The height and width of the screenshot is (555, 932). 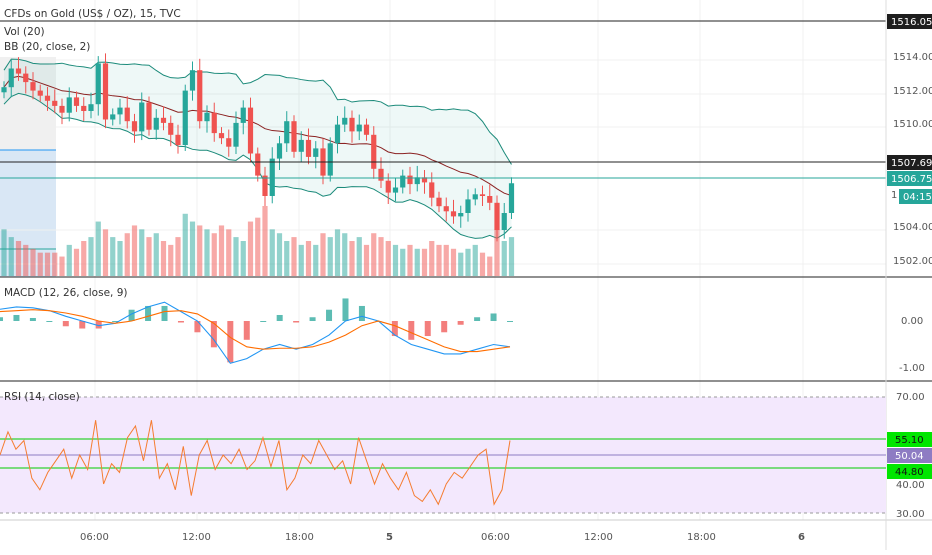 What do you see at coordinates (24, 32) in the screenshot?
I see `volume-legend: Vol (20)` at bounding box center [24, 32].